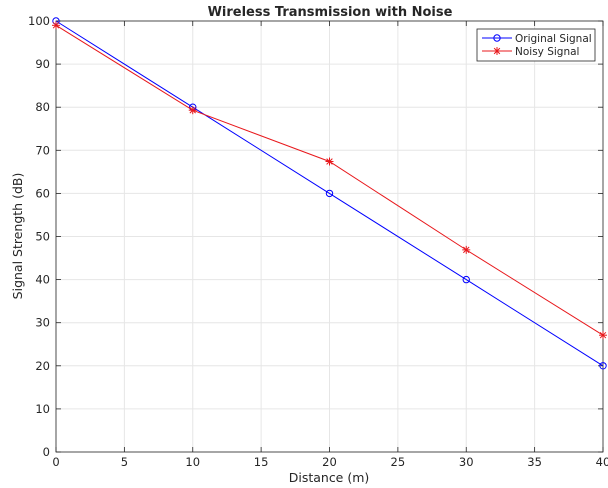 This screenshot has width=608, height=488. I want to click on y-tick-label: 40, so click(42, 280).